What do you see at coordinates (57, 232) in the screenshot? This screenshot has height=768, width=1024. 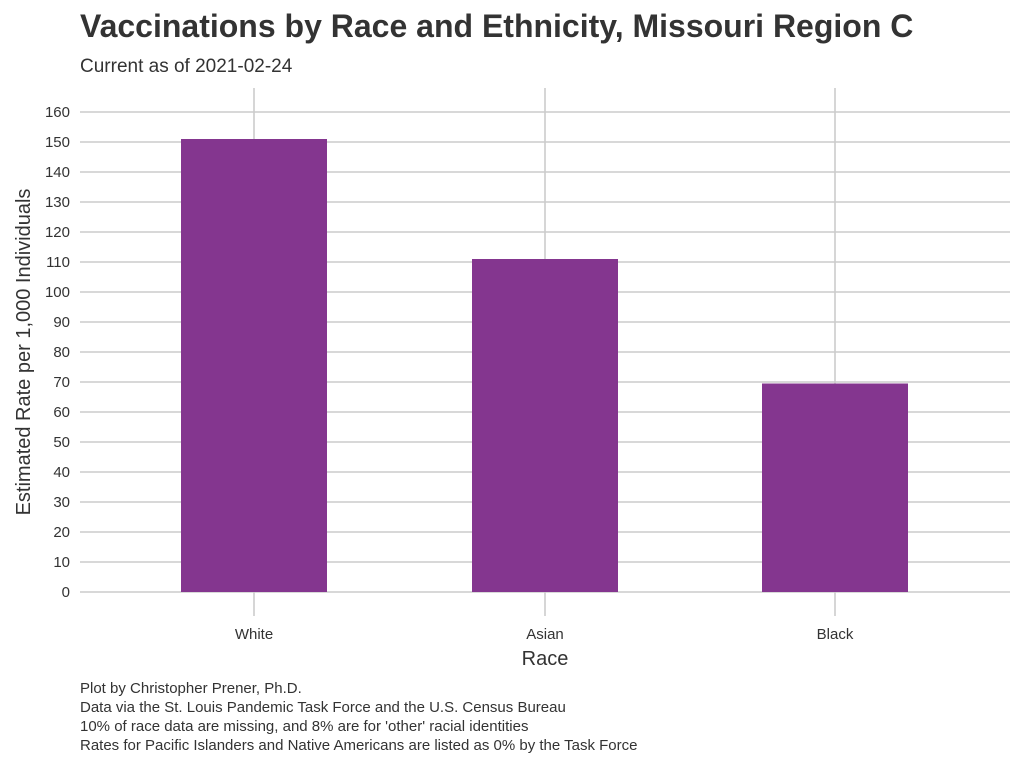 I see `y-tick-label-120: 120` at bounding box center [57, 232].